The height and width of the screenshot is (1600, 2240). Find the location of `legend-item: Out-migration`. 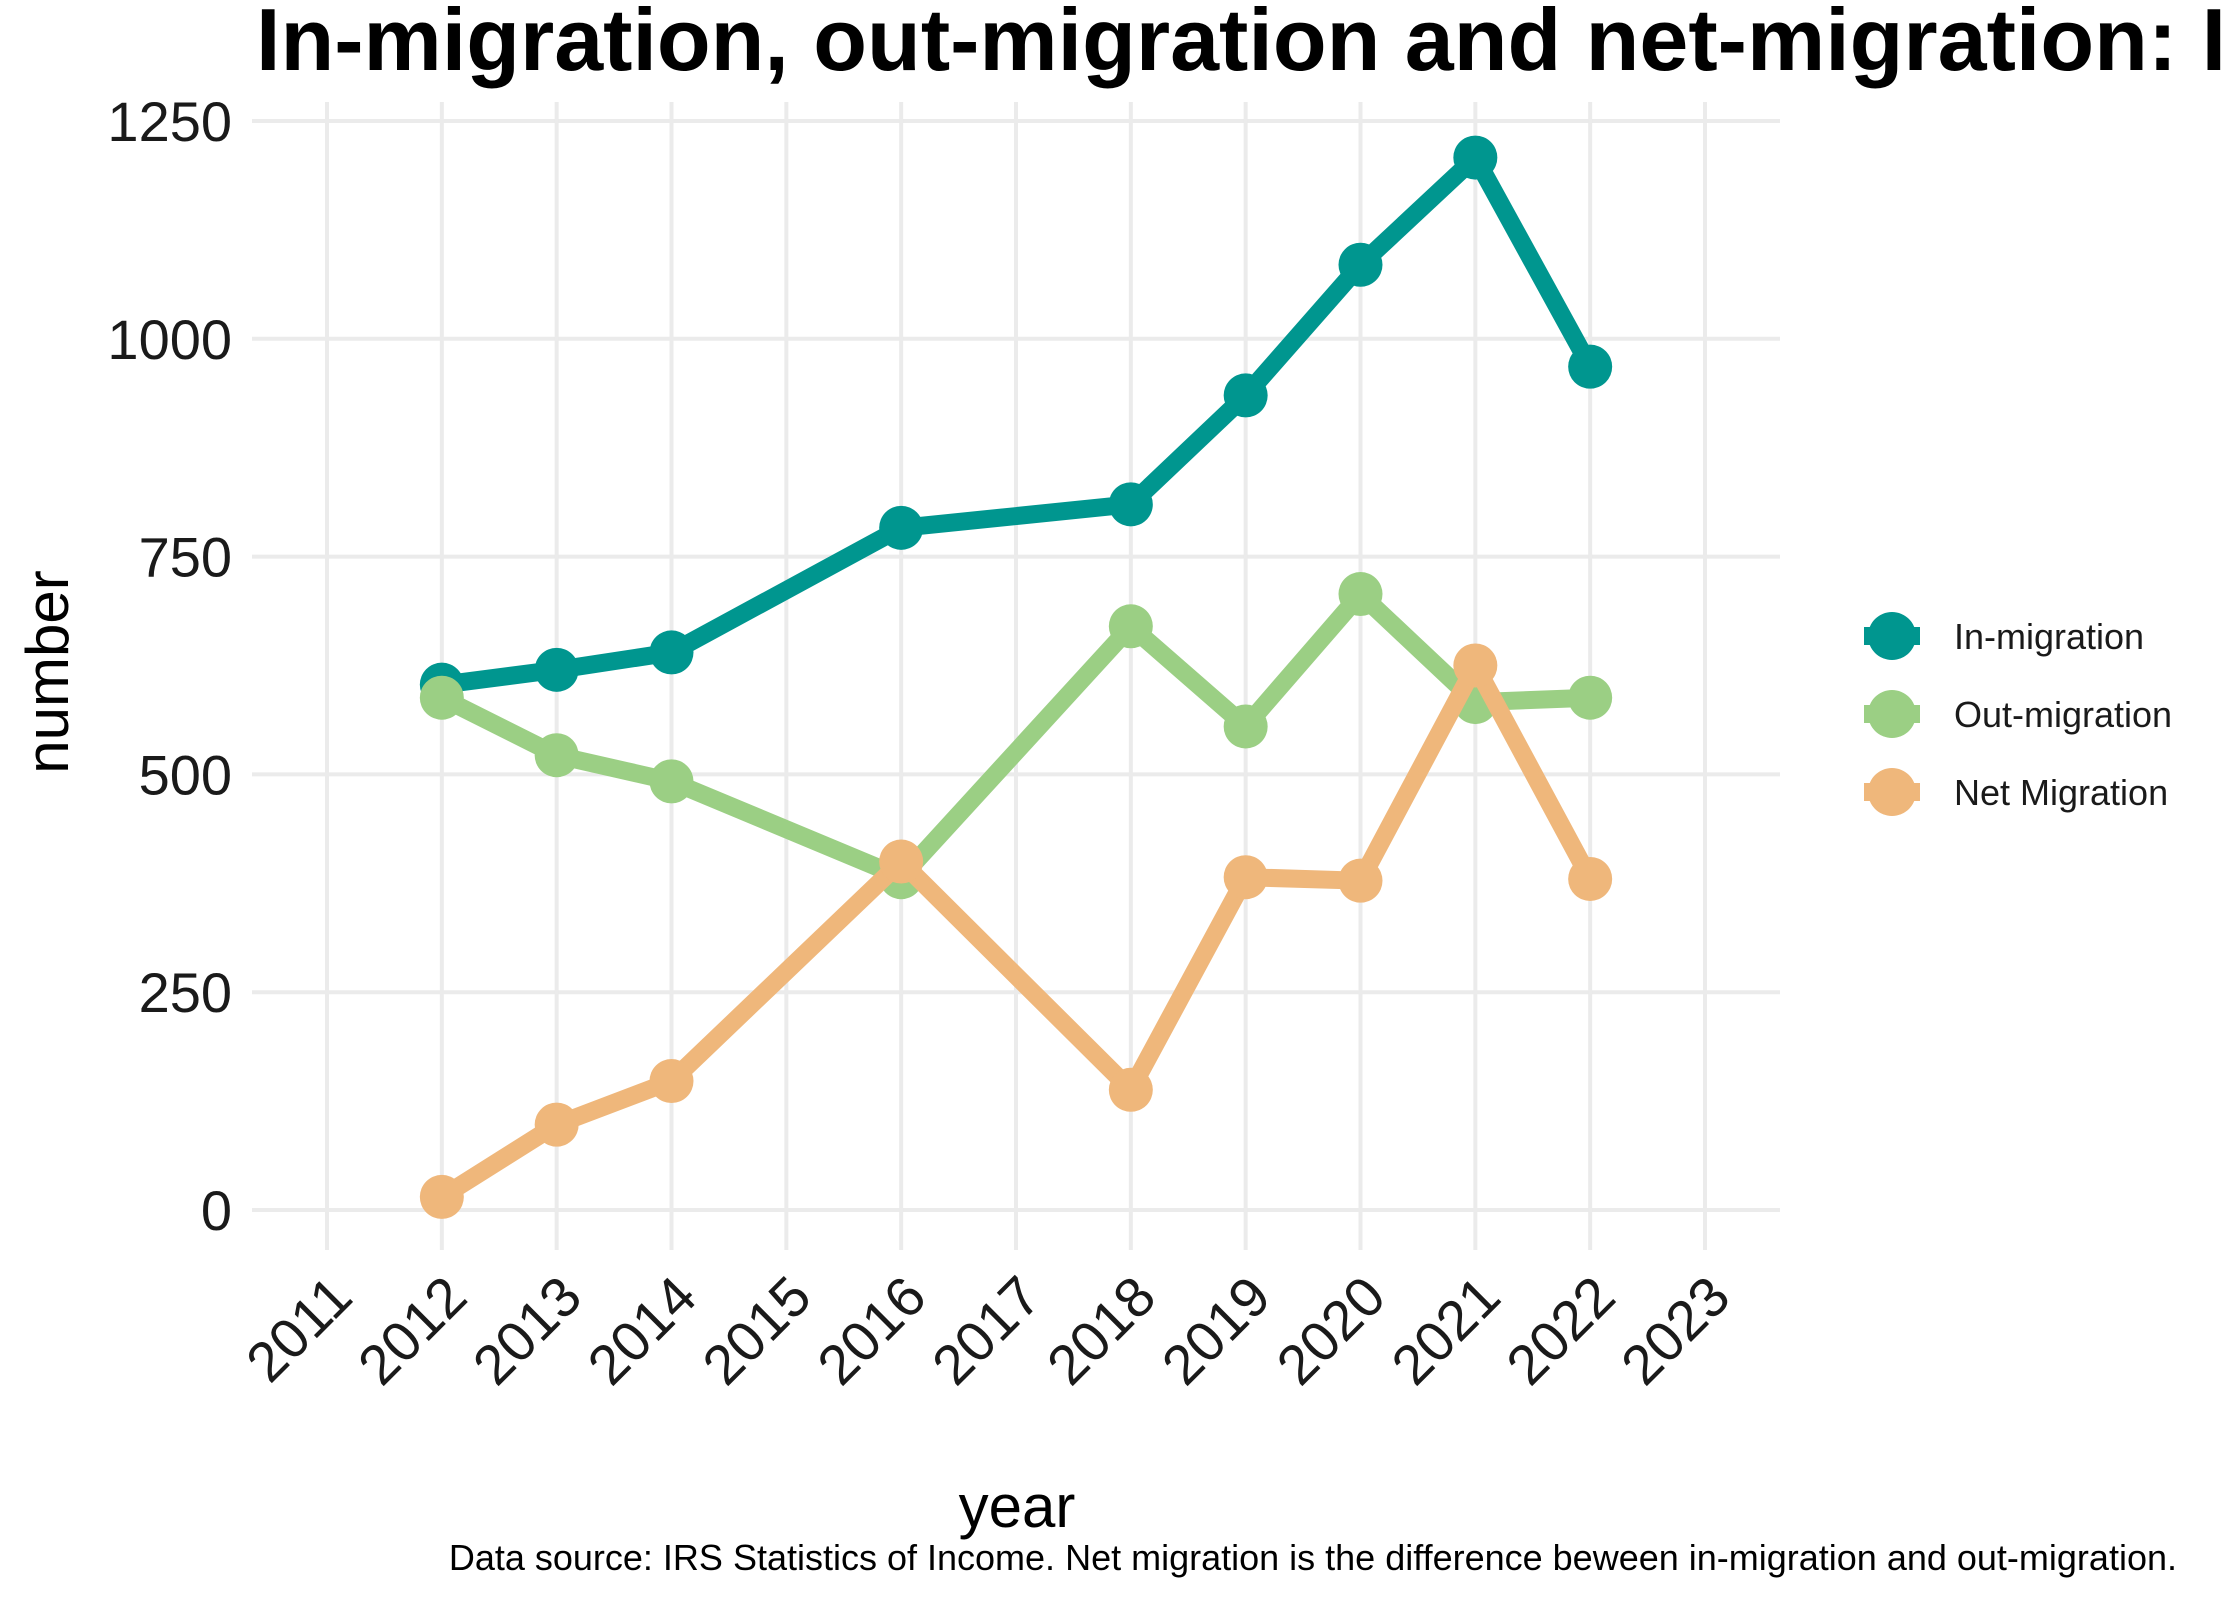

legend-item: Out-migration is located at coordinates (2018, 714).